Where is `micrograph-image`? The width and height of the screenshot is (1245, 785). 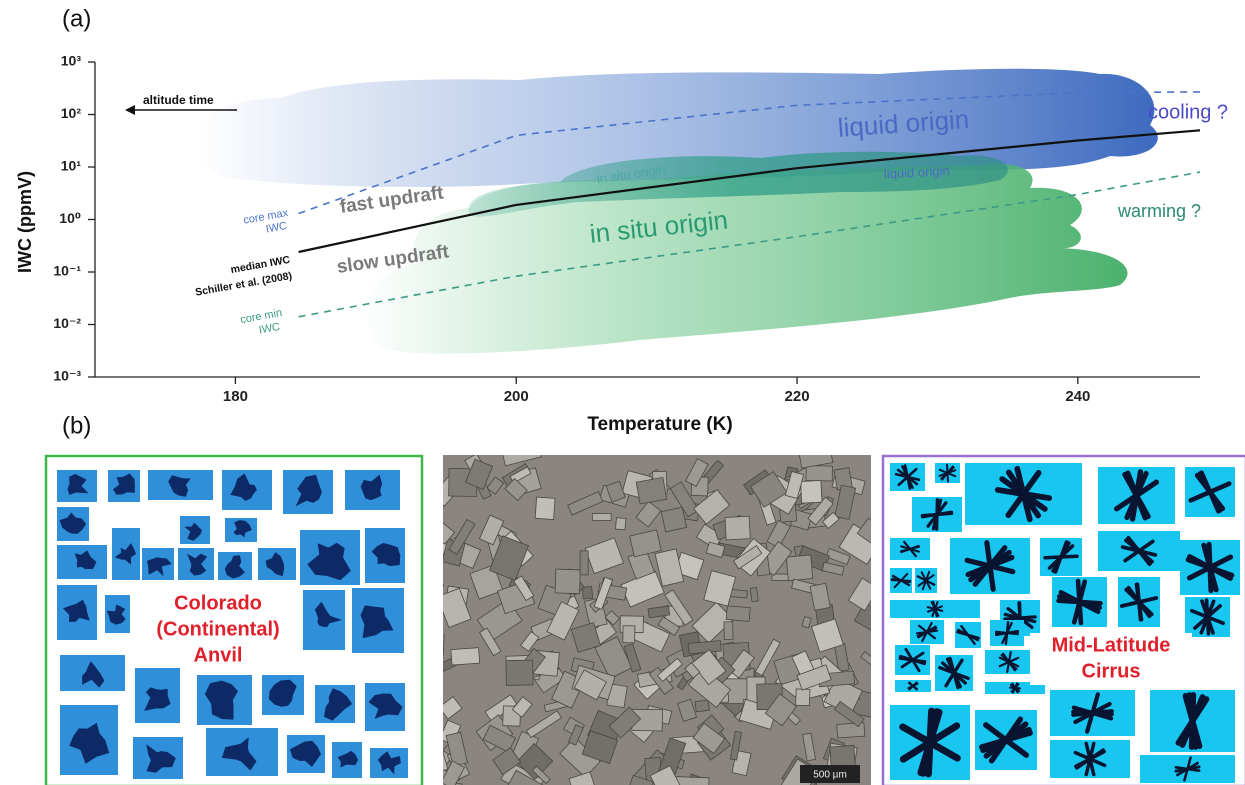 micrograph-image is located at coordinates (657, 620).